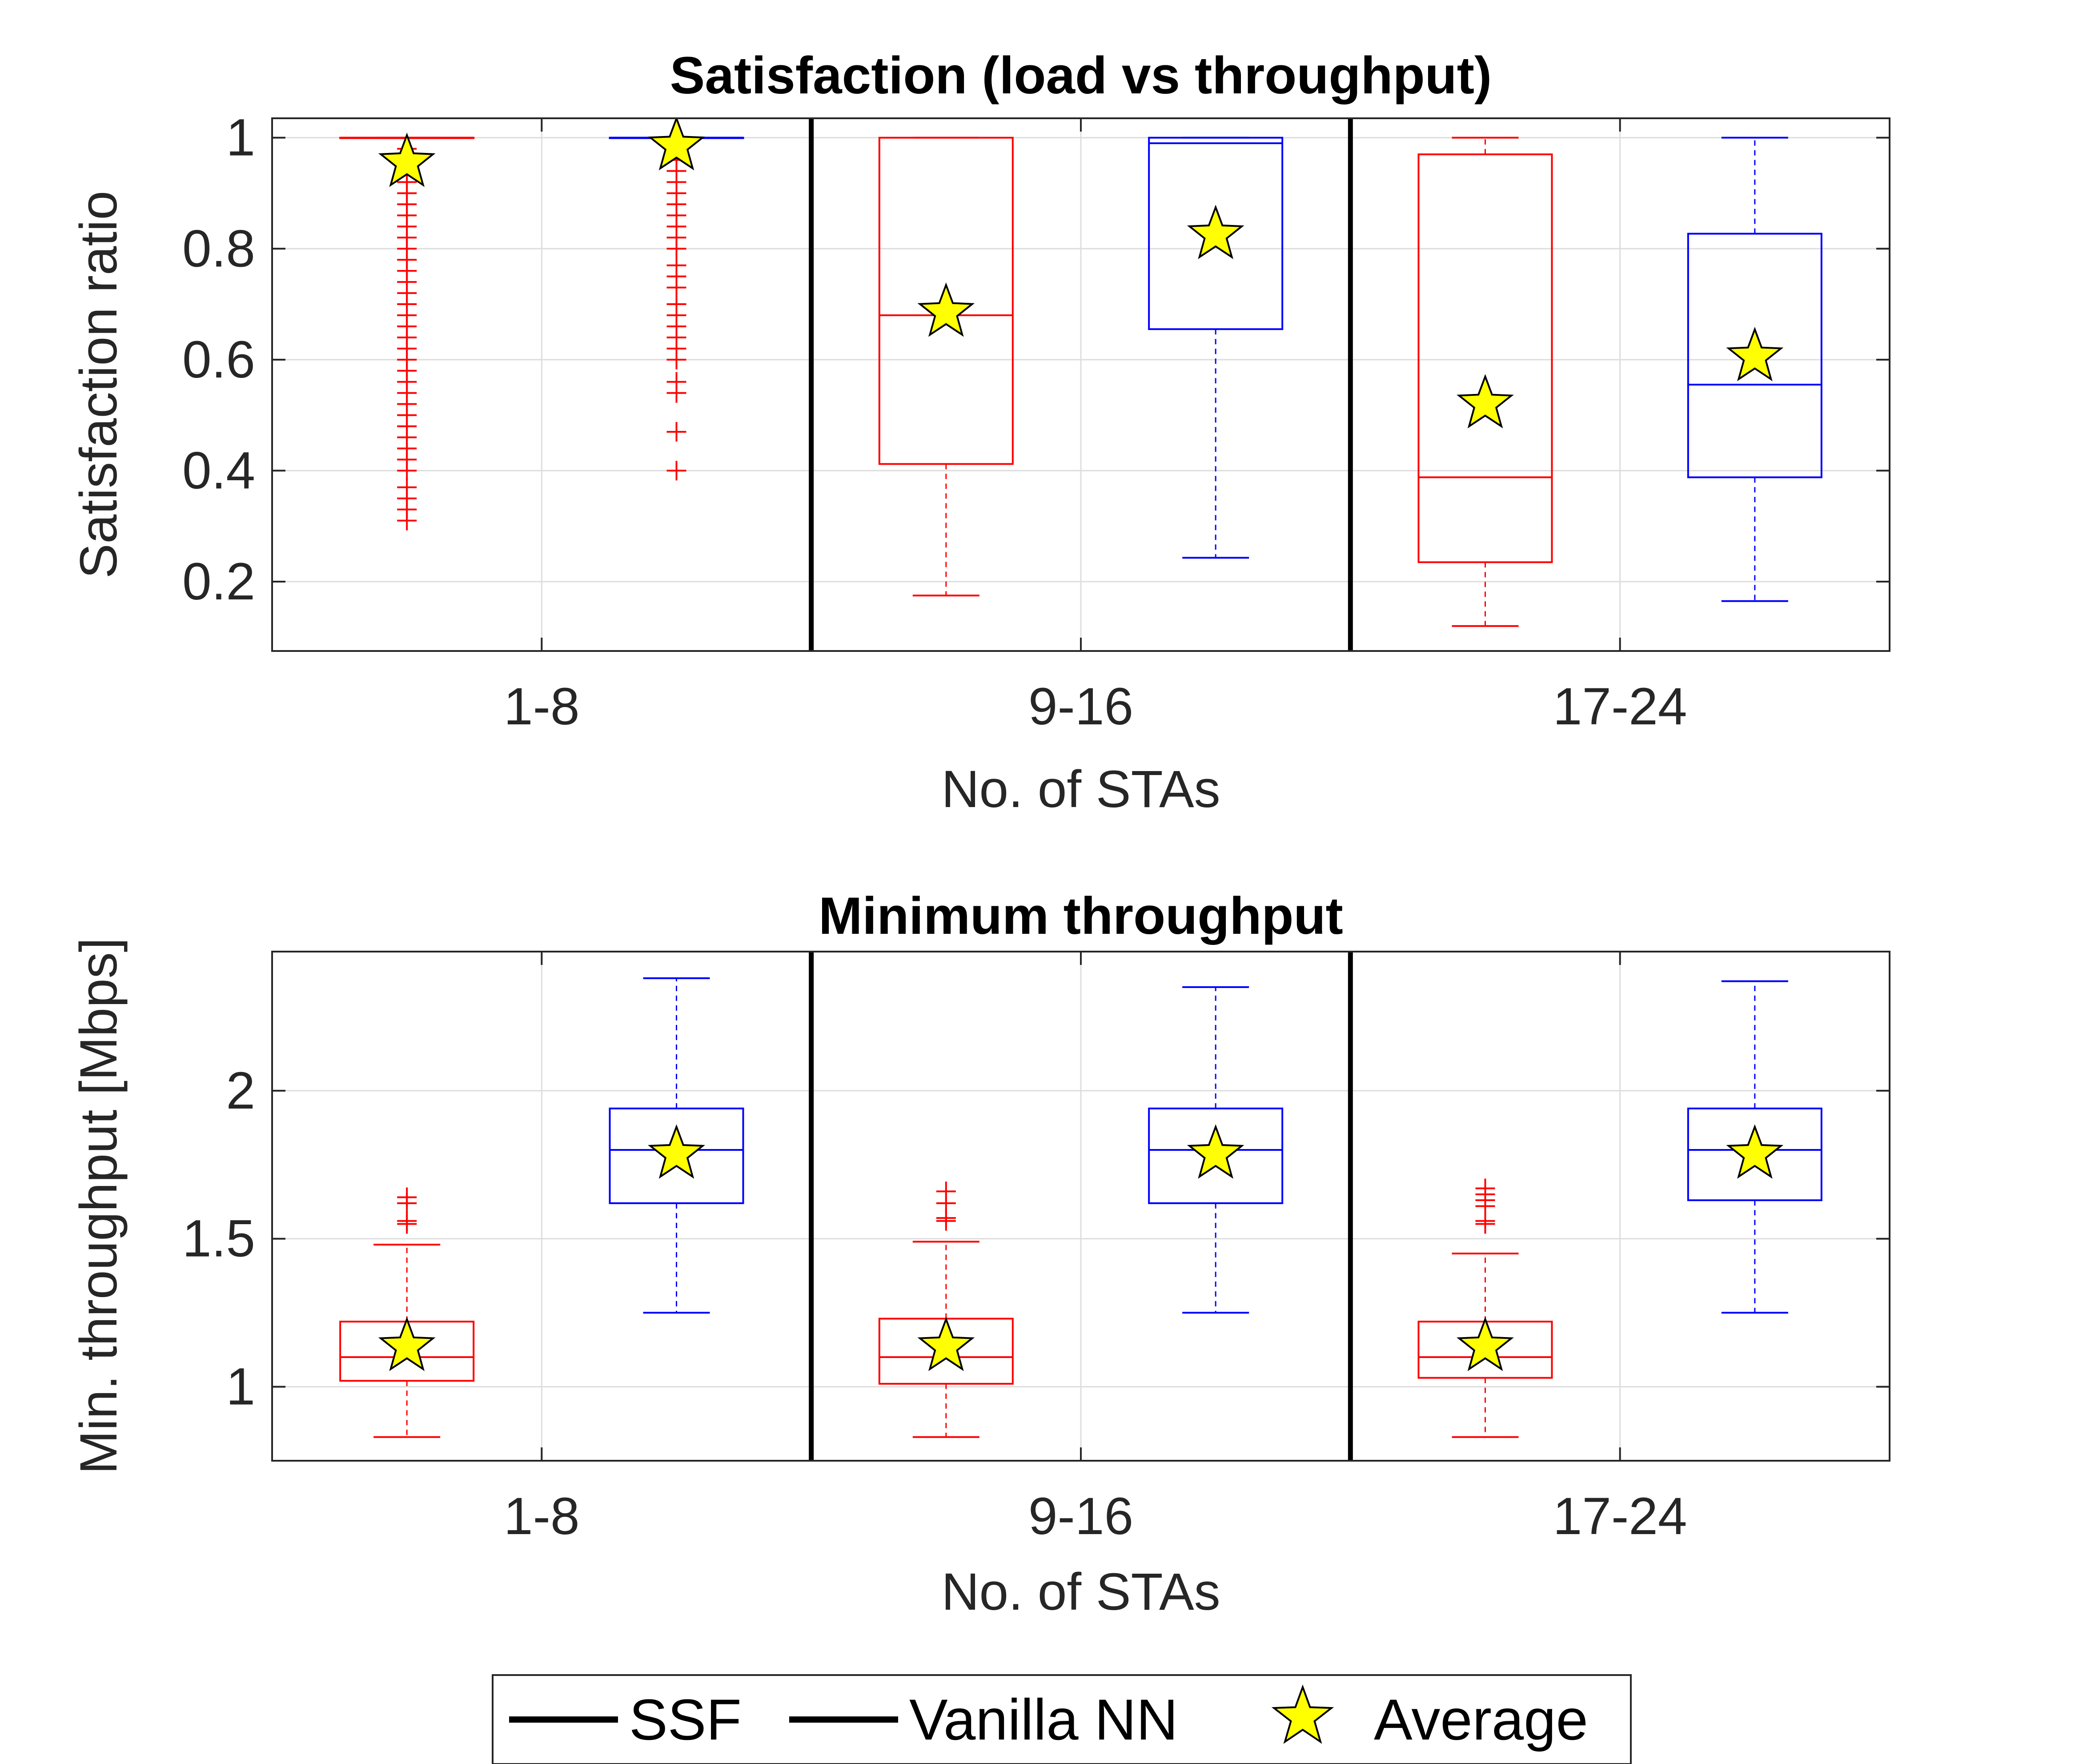 This screenshot has width=2075, height=1764. What do you see at coordinates (218, 248) in the screenshot?
I see `y-tick-label: 0.8` at bounding box center [218, 248].